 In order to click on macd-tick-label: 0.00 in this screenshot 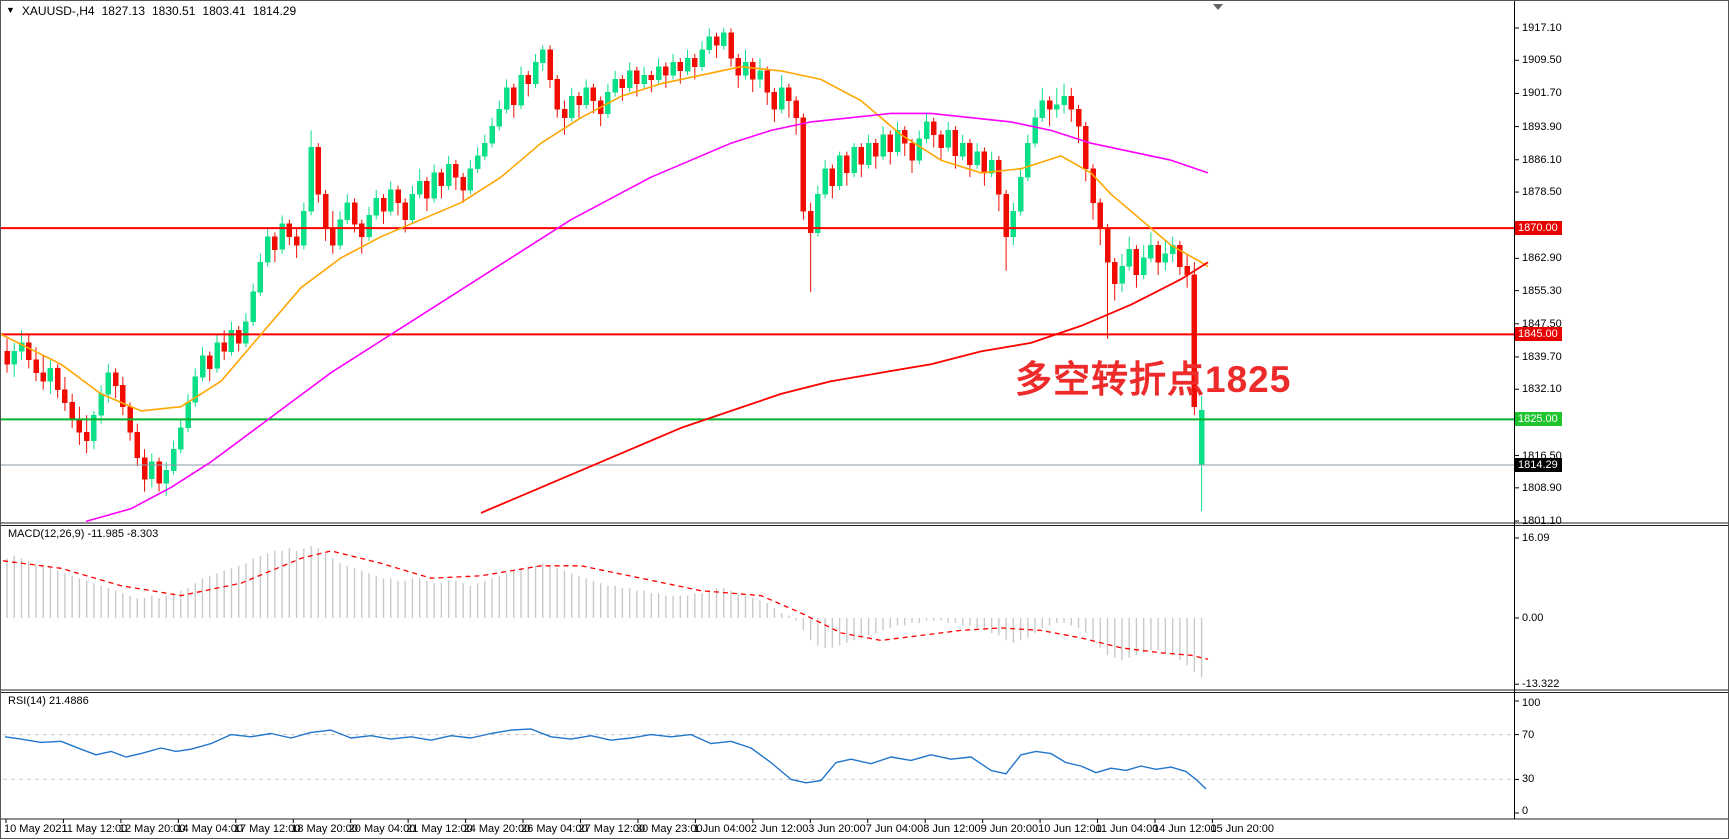, I will do `click(1533, 618)`.